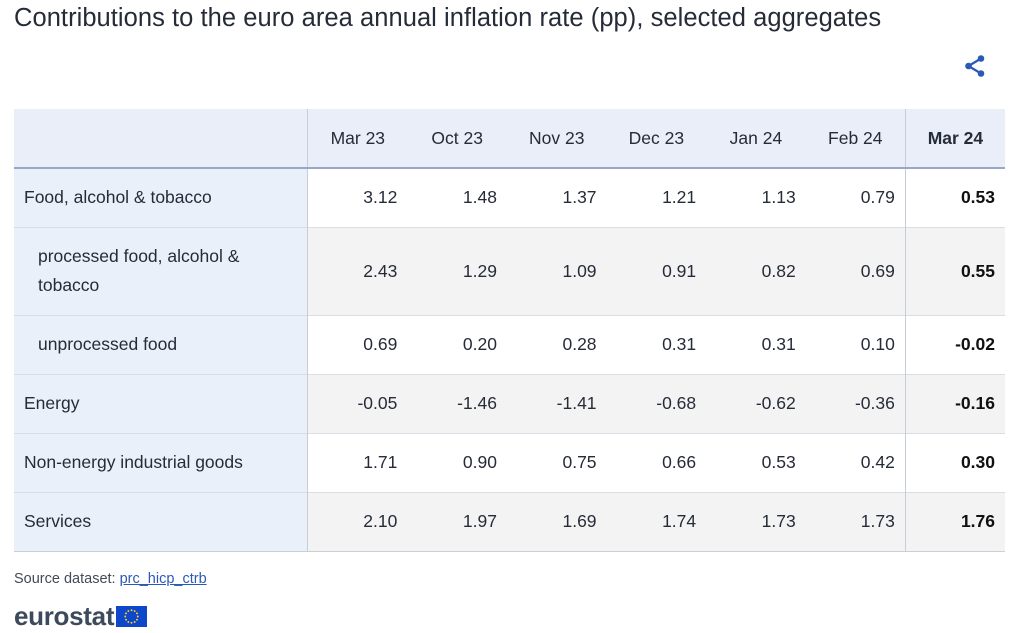  What do you see at coordinates (163, 579) in the screenshot?
I see `source-dataset-link: prc_hicp_ctrb` at bounding box center [163, 579].